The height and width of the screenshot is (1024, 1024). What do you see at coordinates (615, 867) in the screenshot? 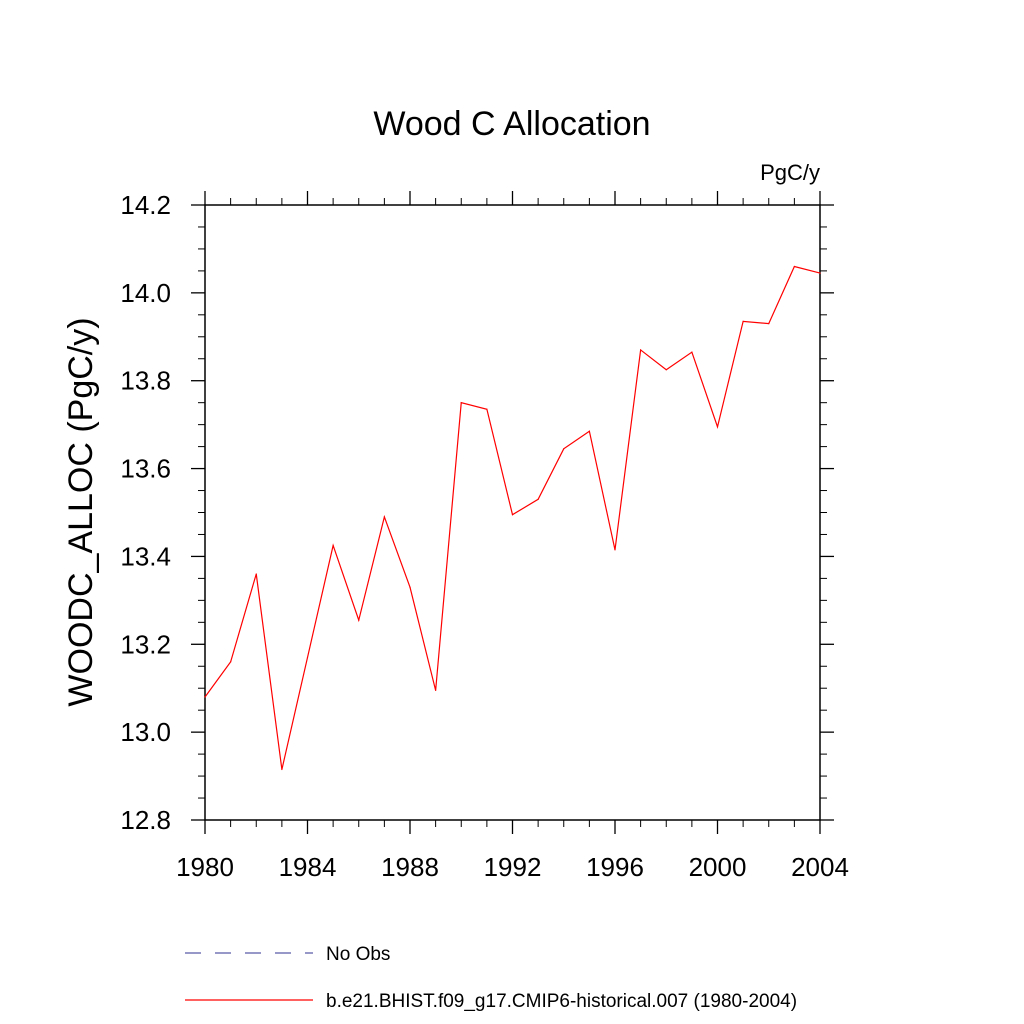
I see `x-tick-label: 1996` at bounding box center [615, 867].